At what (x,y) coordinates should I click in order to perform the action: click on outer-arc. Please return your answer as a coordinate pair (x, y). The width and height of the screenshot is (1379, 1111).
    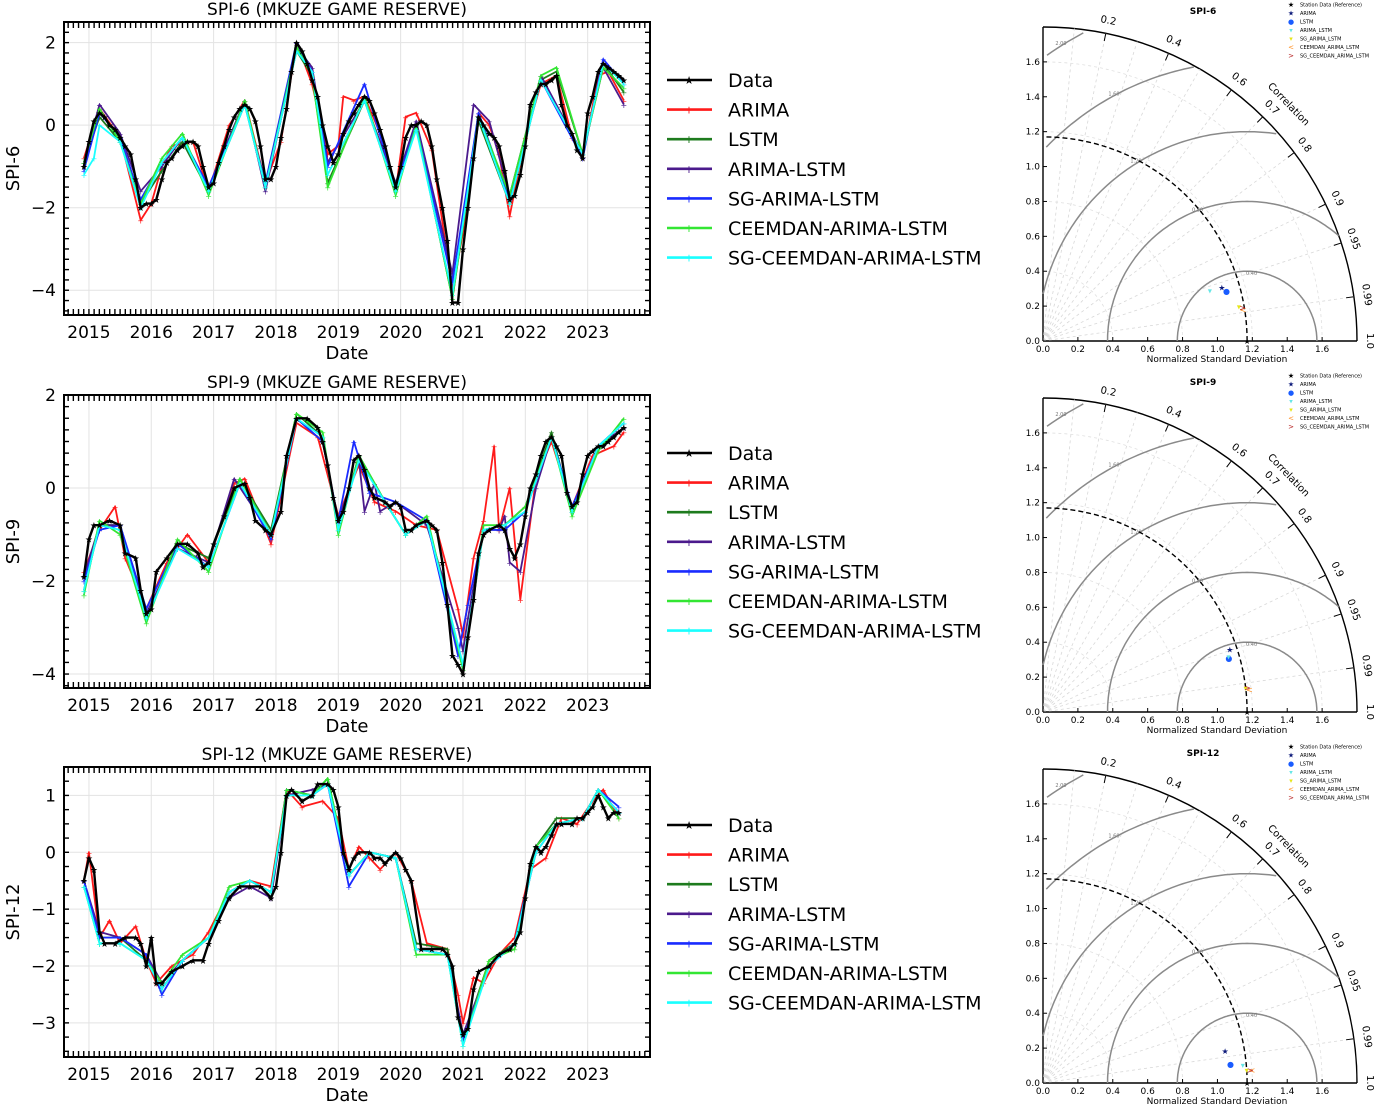
    Looking at the image, I should click on (1200, 184).